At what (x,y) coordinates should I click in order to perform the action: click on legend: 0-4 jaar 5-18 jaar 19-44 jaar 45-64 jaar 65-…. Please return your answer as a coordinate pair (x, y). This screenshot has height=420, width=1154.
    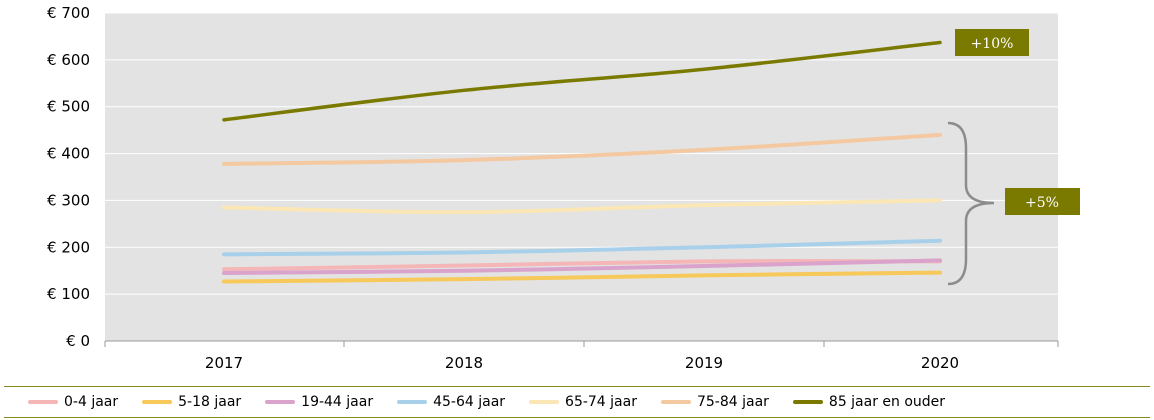
    Looking at the image, I should click on (577, 402).